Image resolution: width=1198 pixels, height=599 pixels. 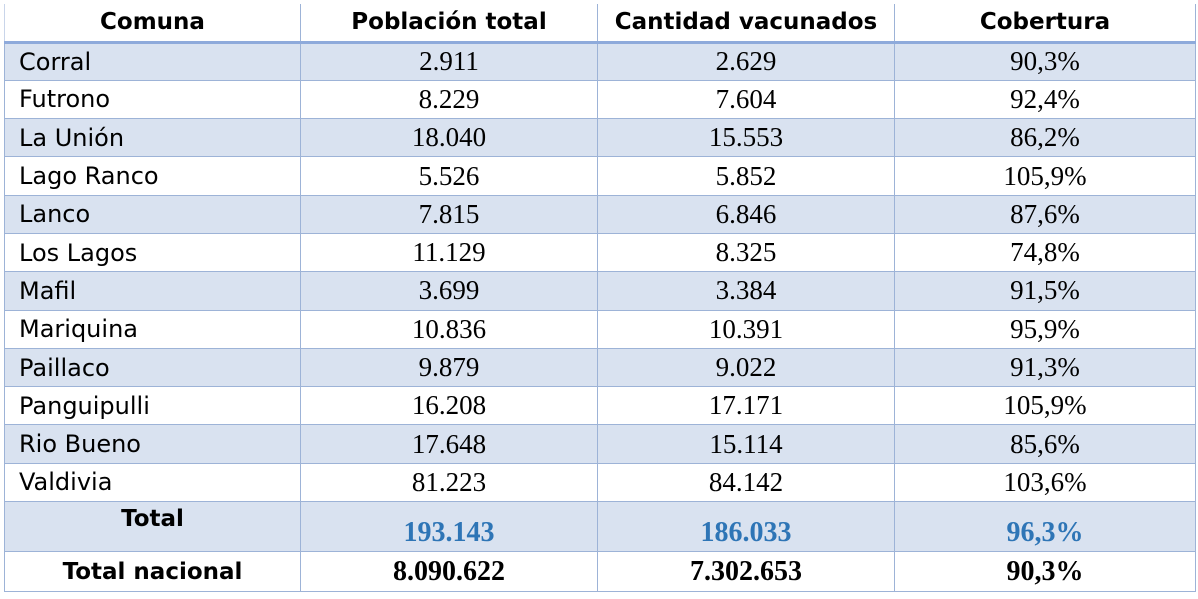 I want to click on cell-vacunados: 7.604, so click(x=746, y=99).